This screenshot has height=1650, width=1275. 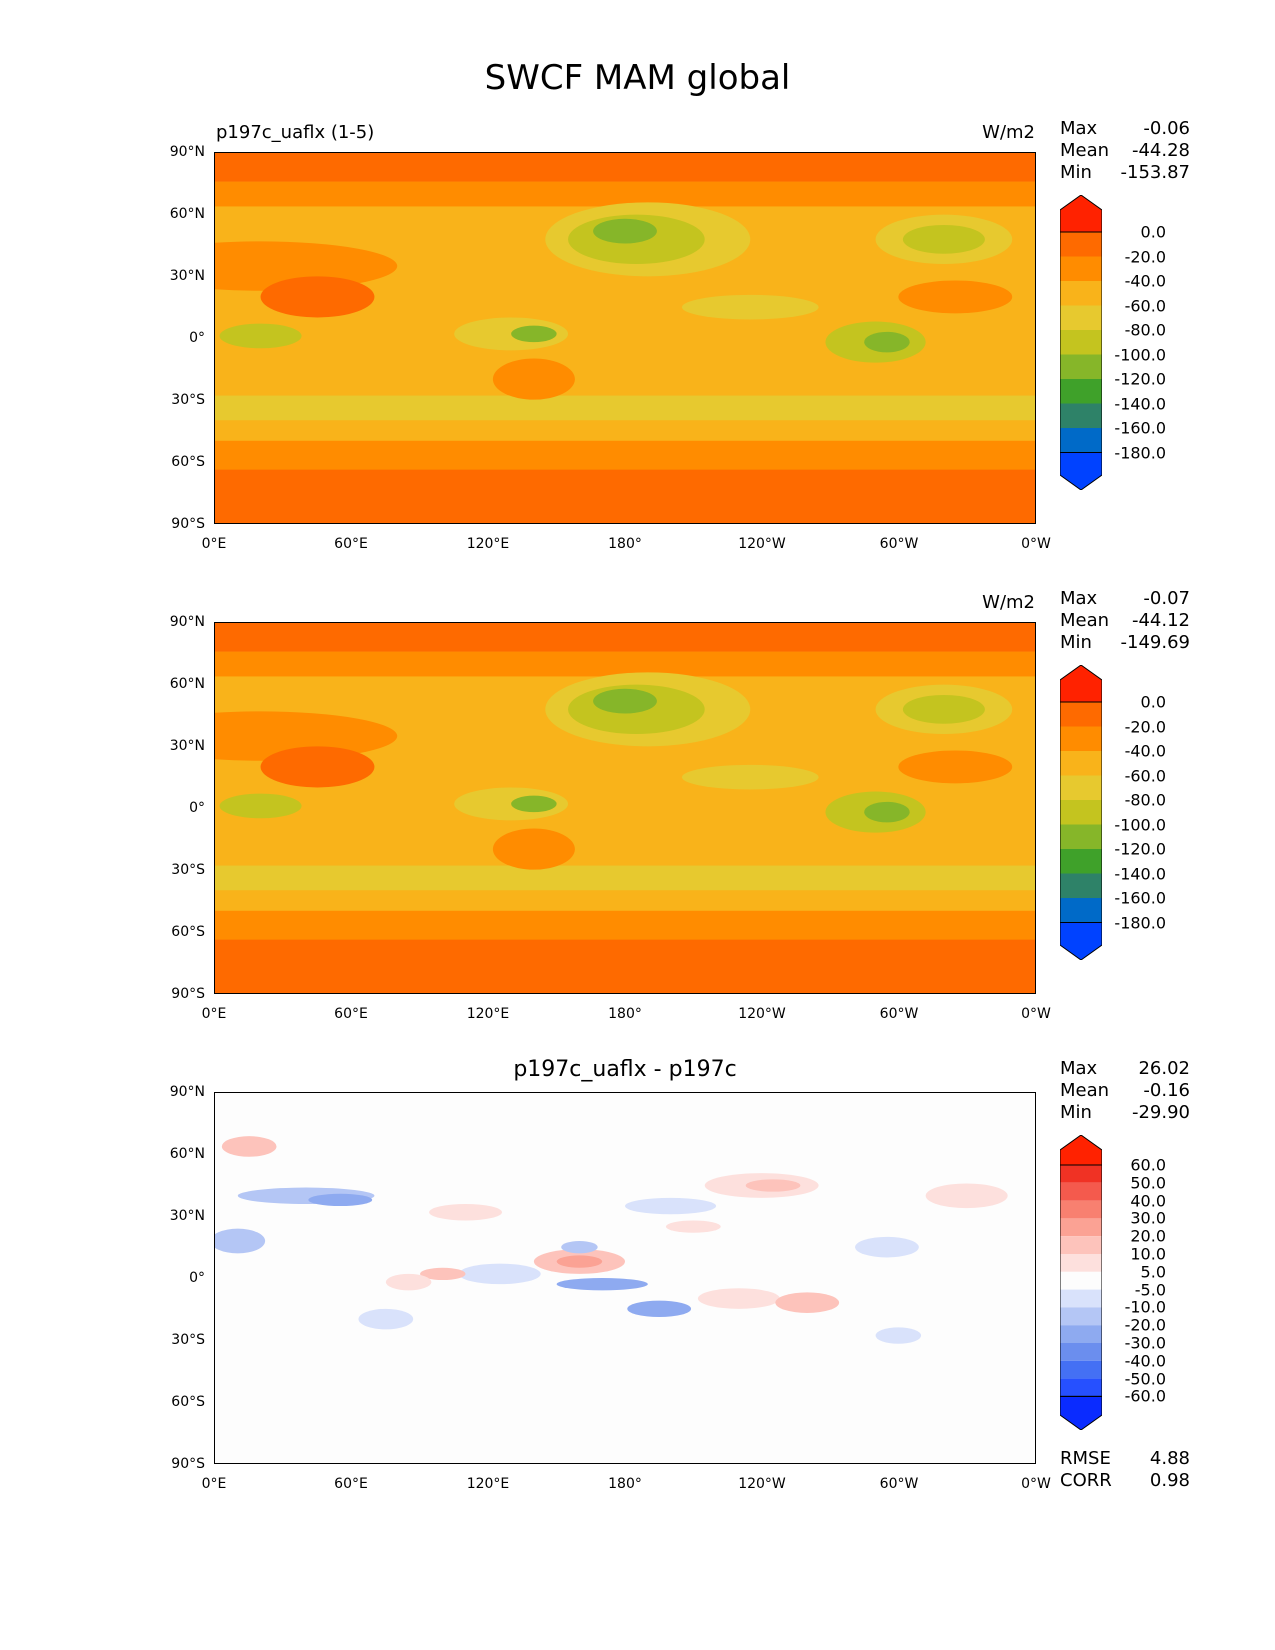 I want to click on stat-max: -0.06, so click(x=1166, y=128).